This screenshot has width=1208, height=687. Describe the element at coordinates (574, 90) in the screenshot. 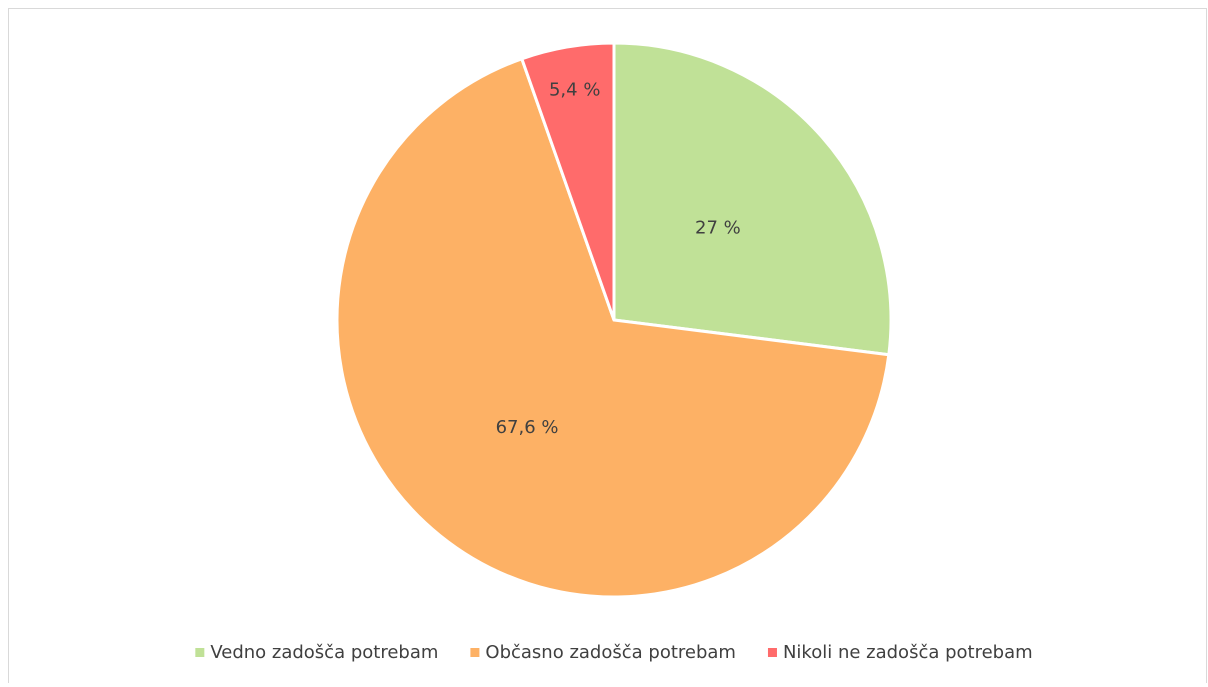

I see `data-label: 5,4 %` at that location.